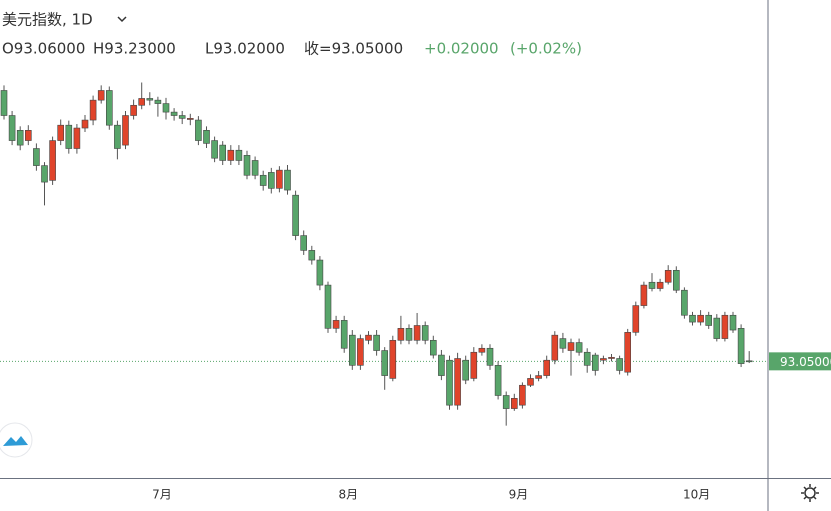 The image size is (831, 511). Describe the element at coordinates (43, 49) in the screenshot. I see `ohlc-value: O93.06000` at that location.